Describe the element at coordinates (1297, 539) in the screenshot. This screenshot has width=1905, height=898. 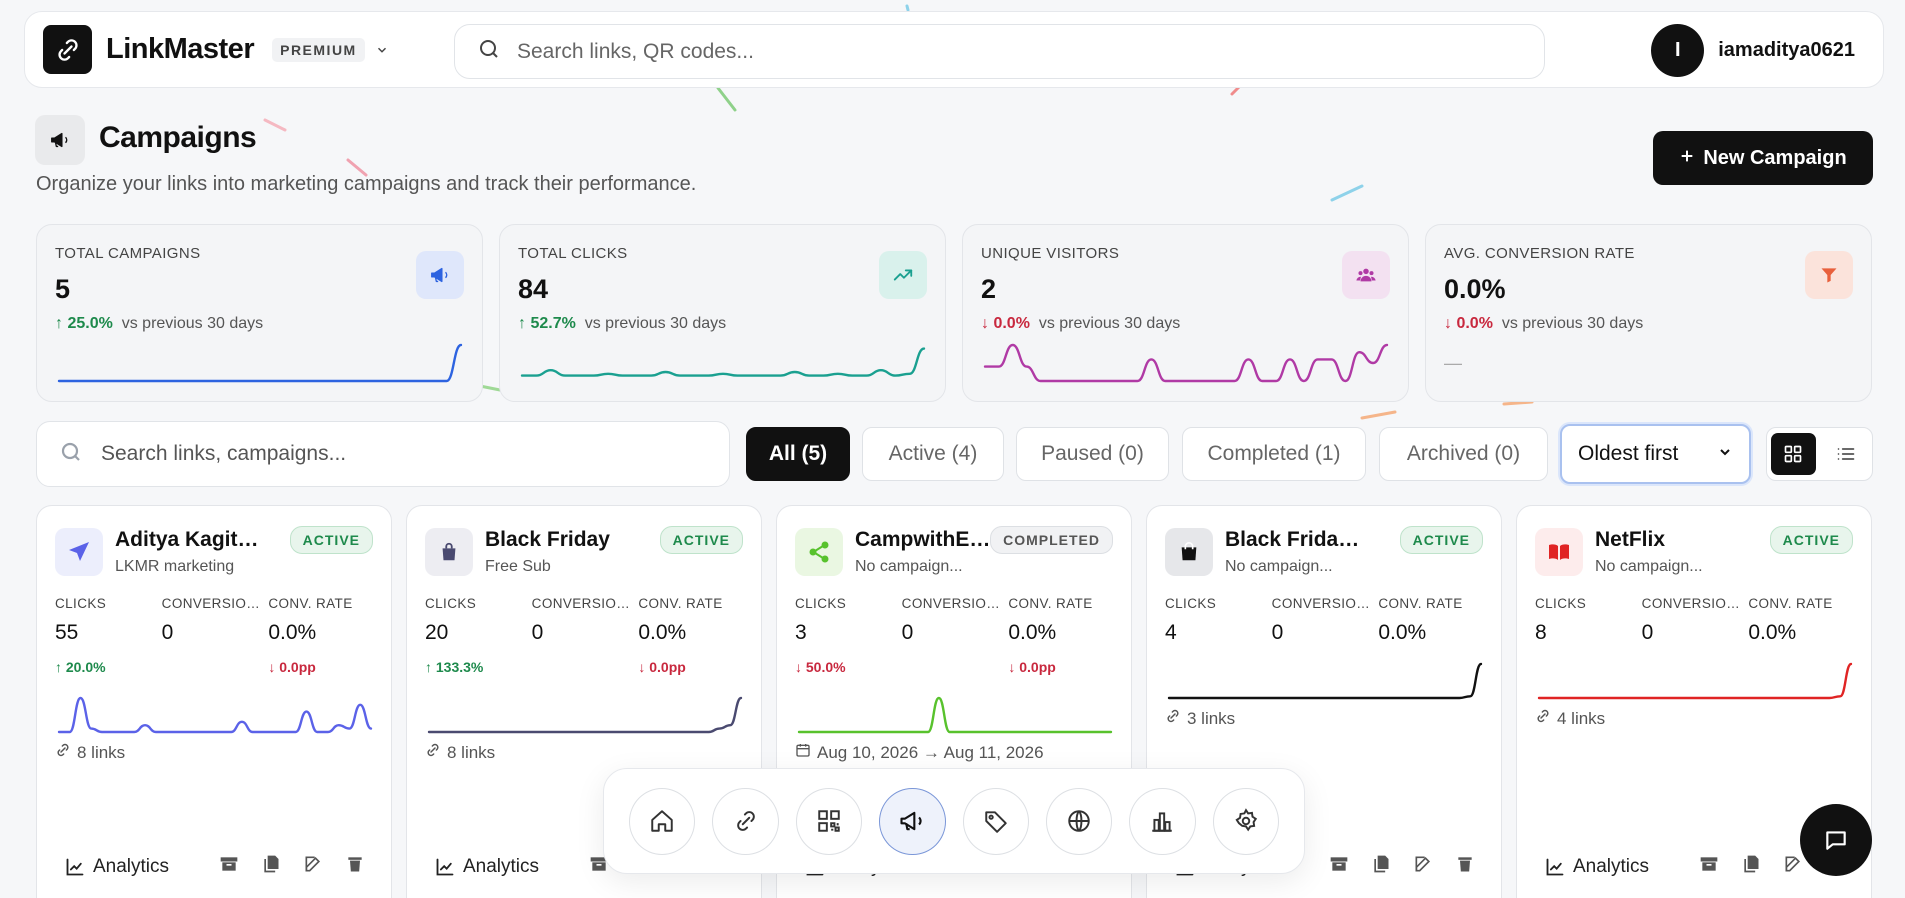
I see `campaign-name: Black Friday22` at that location.